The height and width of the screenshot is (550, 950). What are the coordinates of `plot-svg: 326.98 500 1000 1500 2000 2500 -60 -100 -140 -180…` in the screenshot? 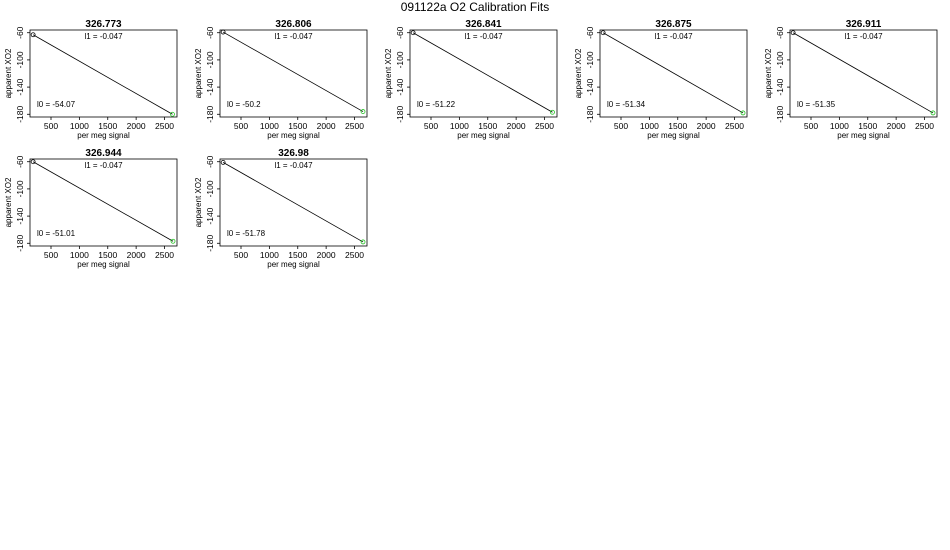 It's located at (281, 208).